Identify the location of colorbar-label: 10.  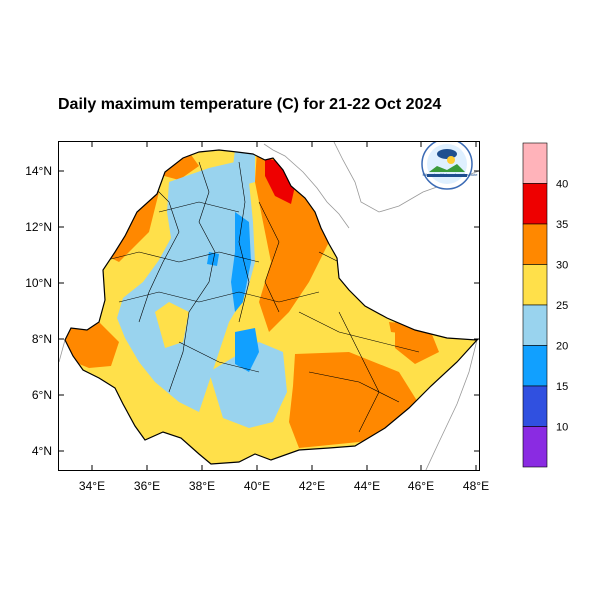
(562, 428).